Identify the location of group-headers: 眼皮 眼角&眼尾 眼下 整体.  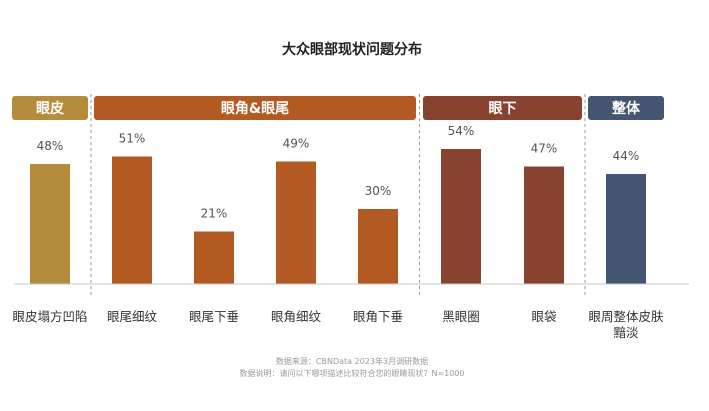
(338, 108).